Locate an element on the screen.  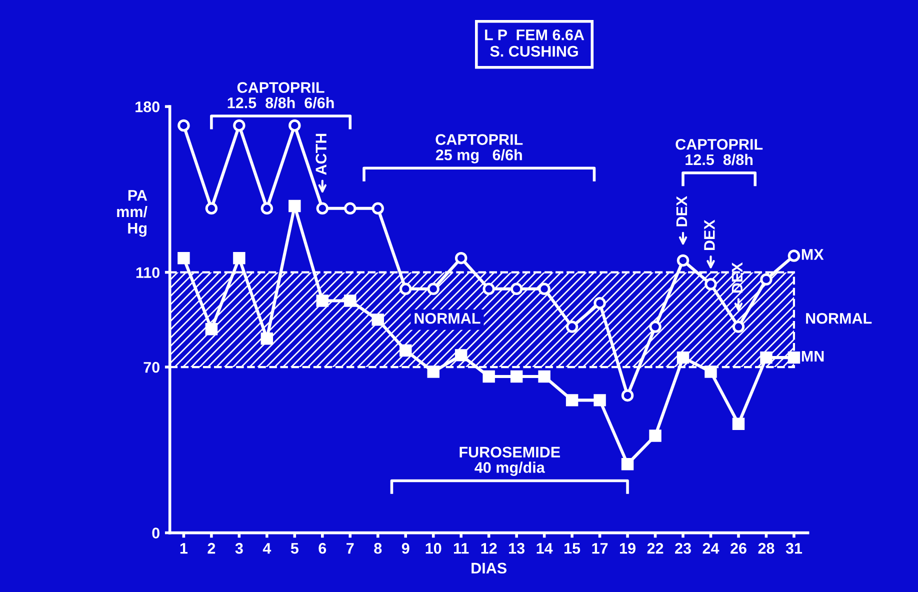
x-tick-label: 8 is located at coordinates (378, 548).